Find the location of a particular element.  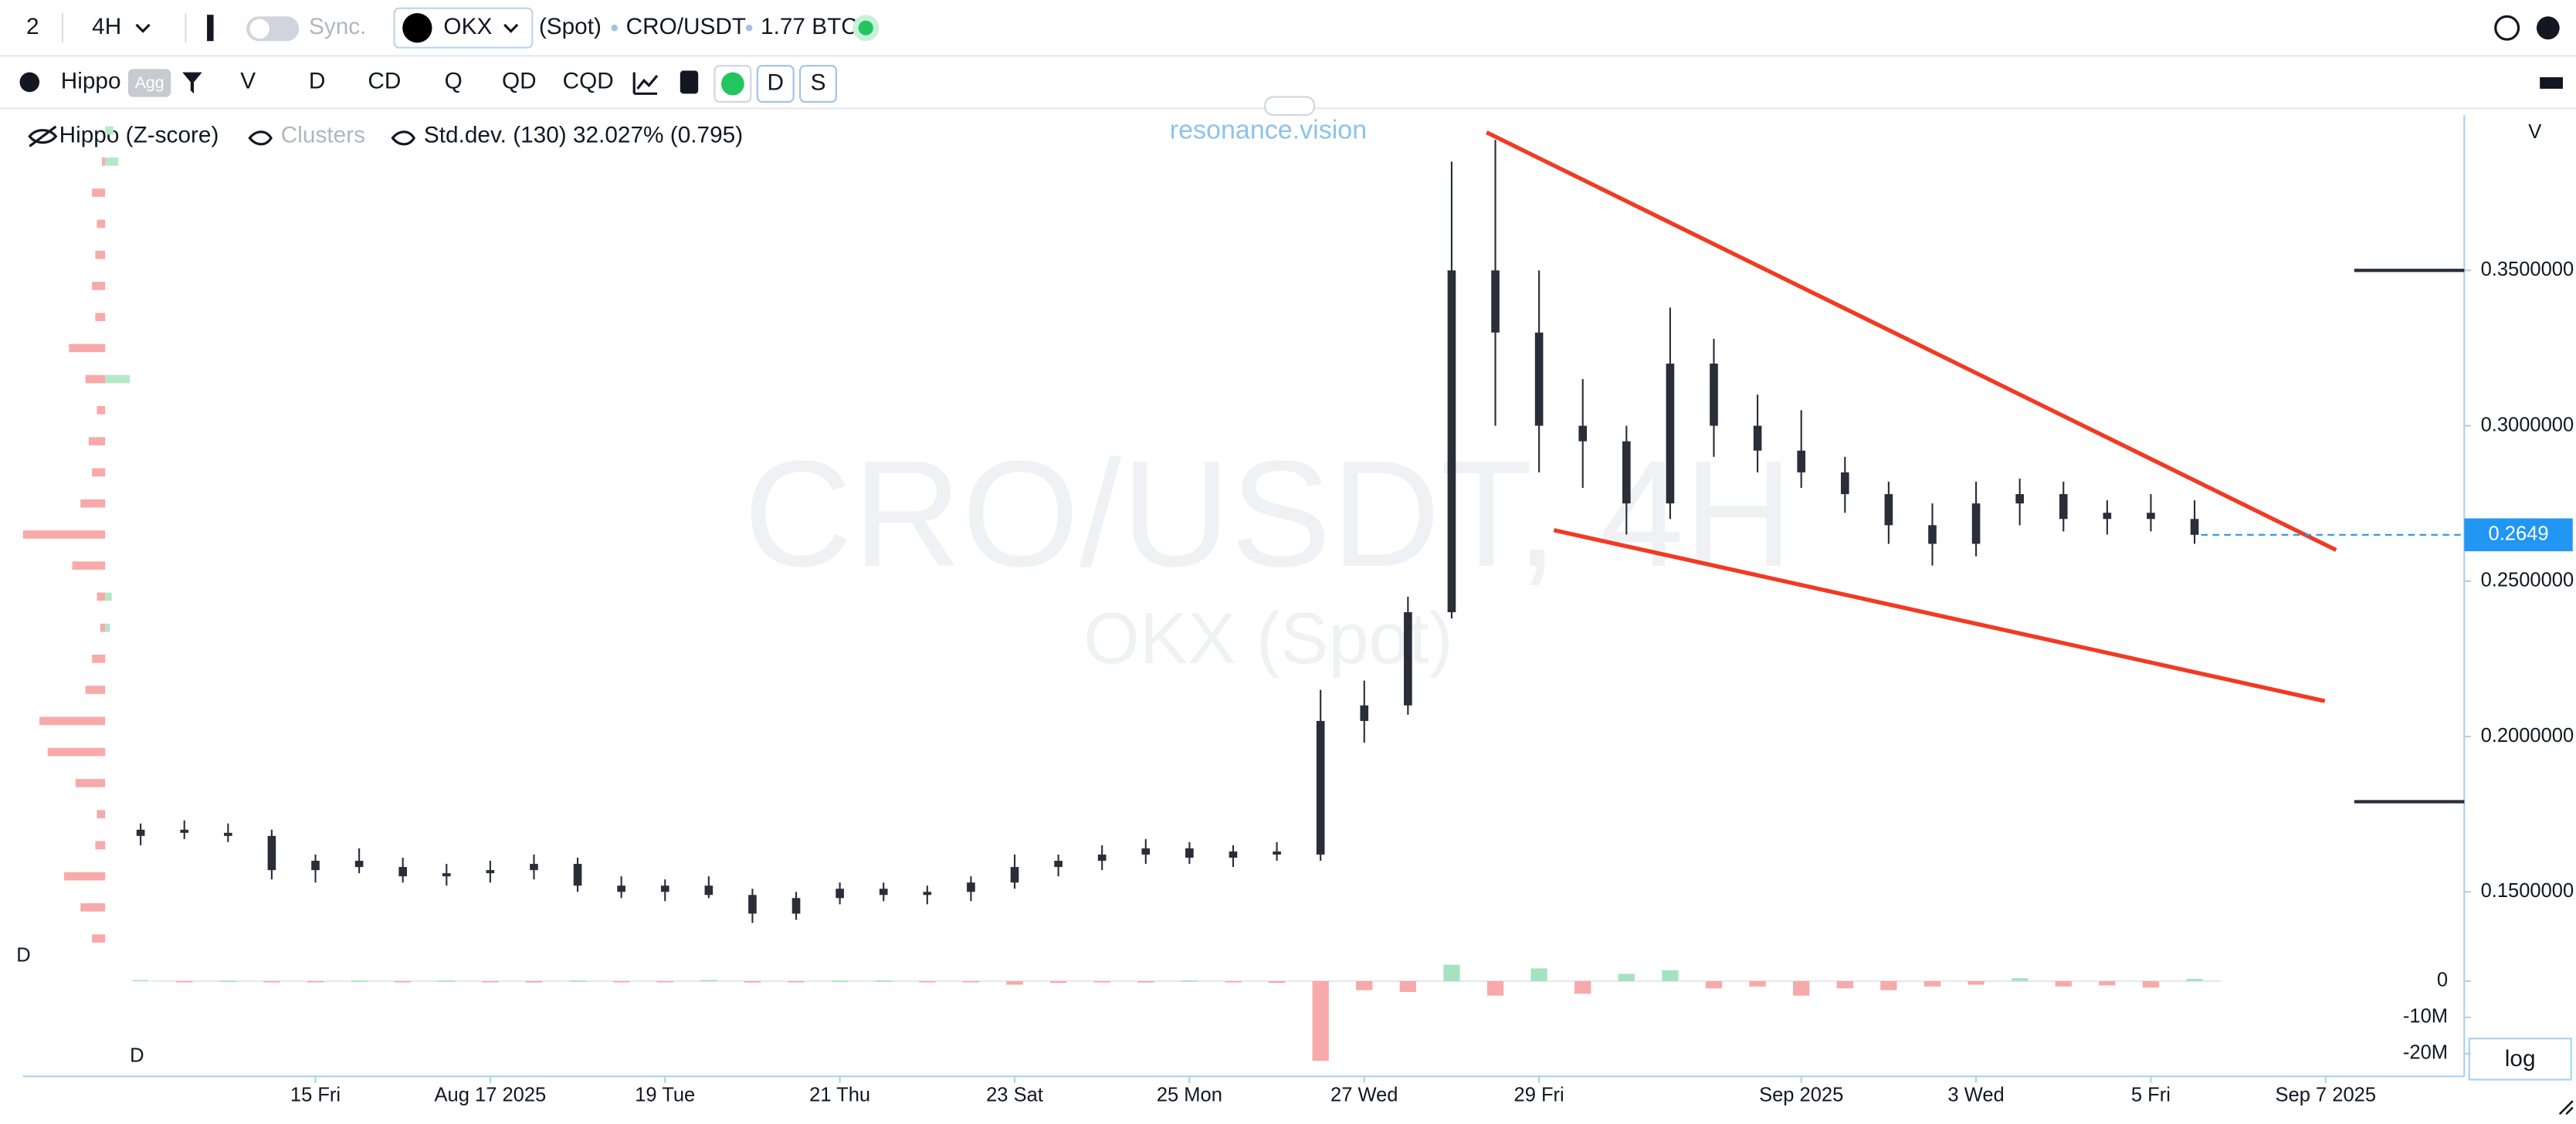

share-icon is located at coordinates (2507, 28).